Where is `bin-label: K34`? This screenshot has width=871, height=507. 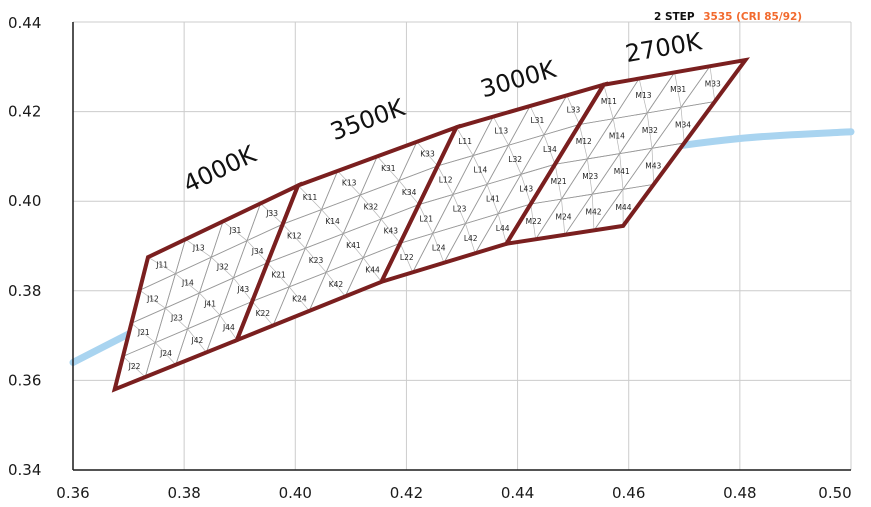
bin-label: K34 is located at coordinates (409, 192).